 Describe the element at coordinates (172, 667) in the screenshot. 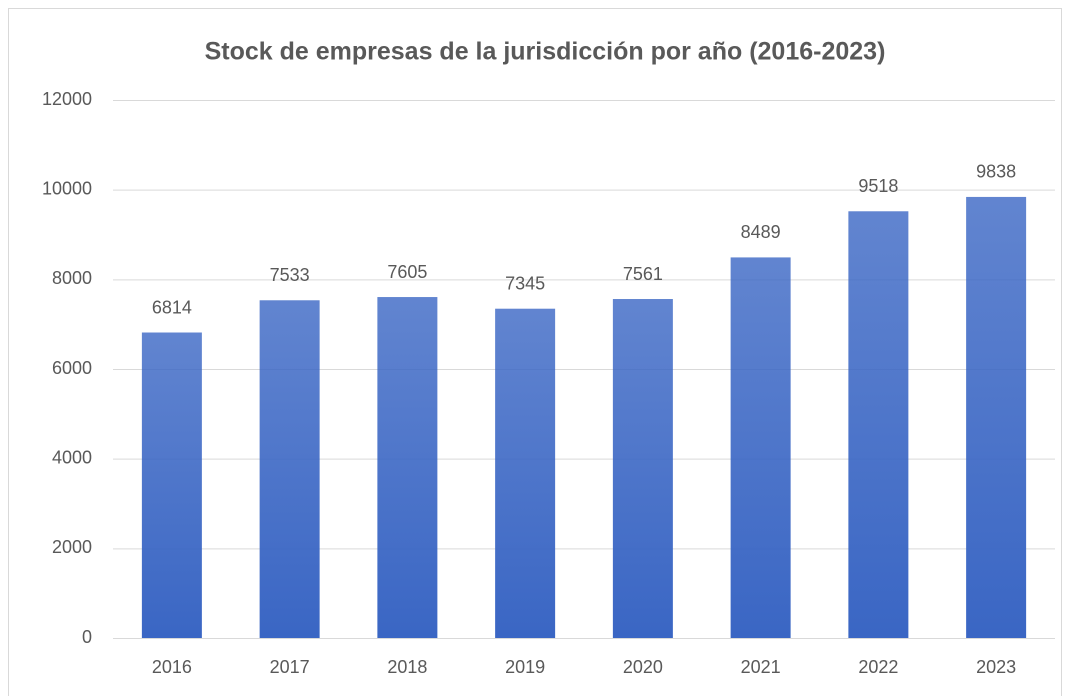

I see `x-tick-label: 2016` at that location.